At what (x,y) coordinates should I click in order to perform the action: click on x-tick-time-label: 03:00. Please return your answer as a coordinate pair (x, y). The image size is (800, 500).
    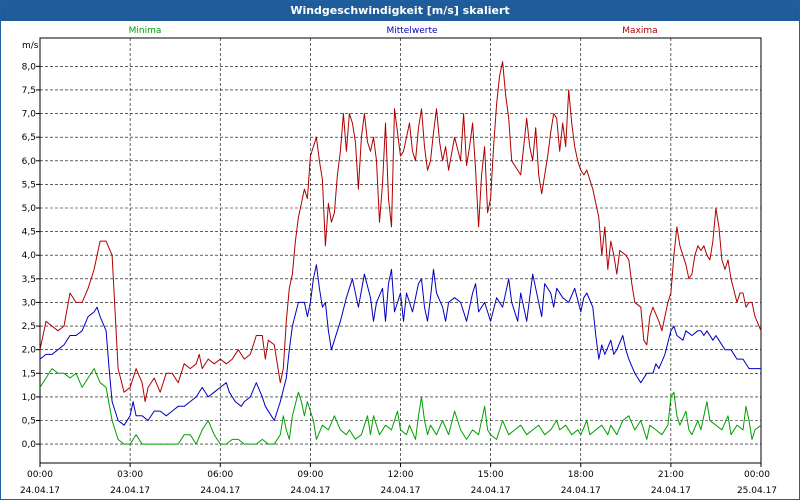
    Looking at the image, I should click on (130, 475).